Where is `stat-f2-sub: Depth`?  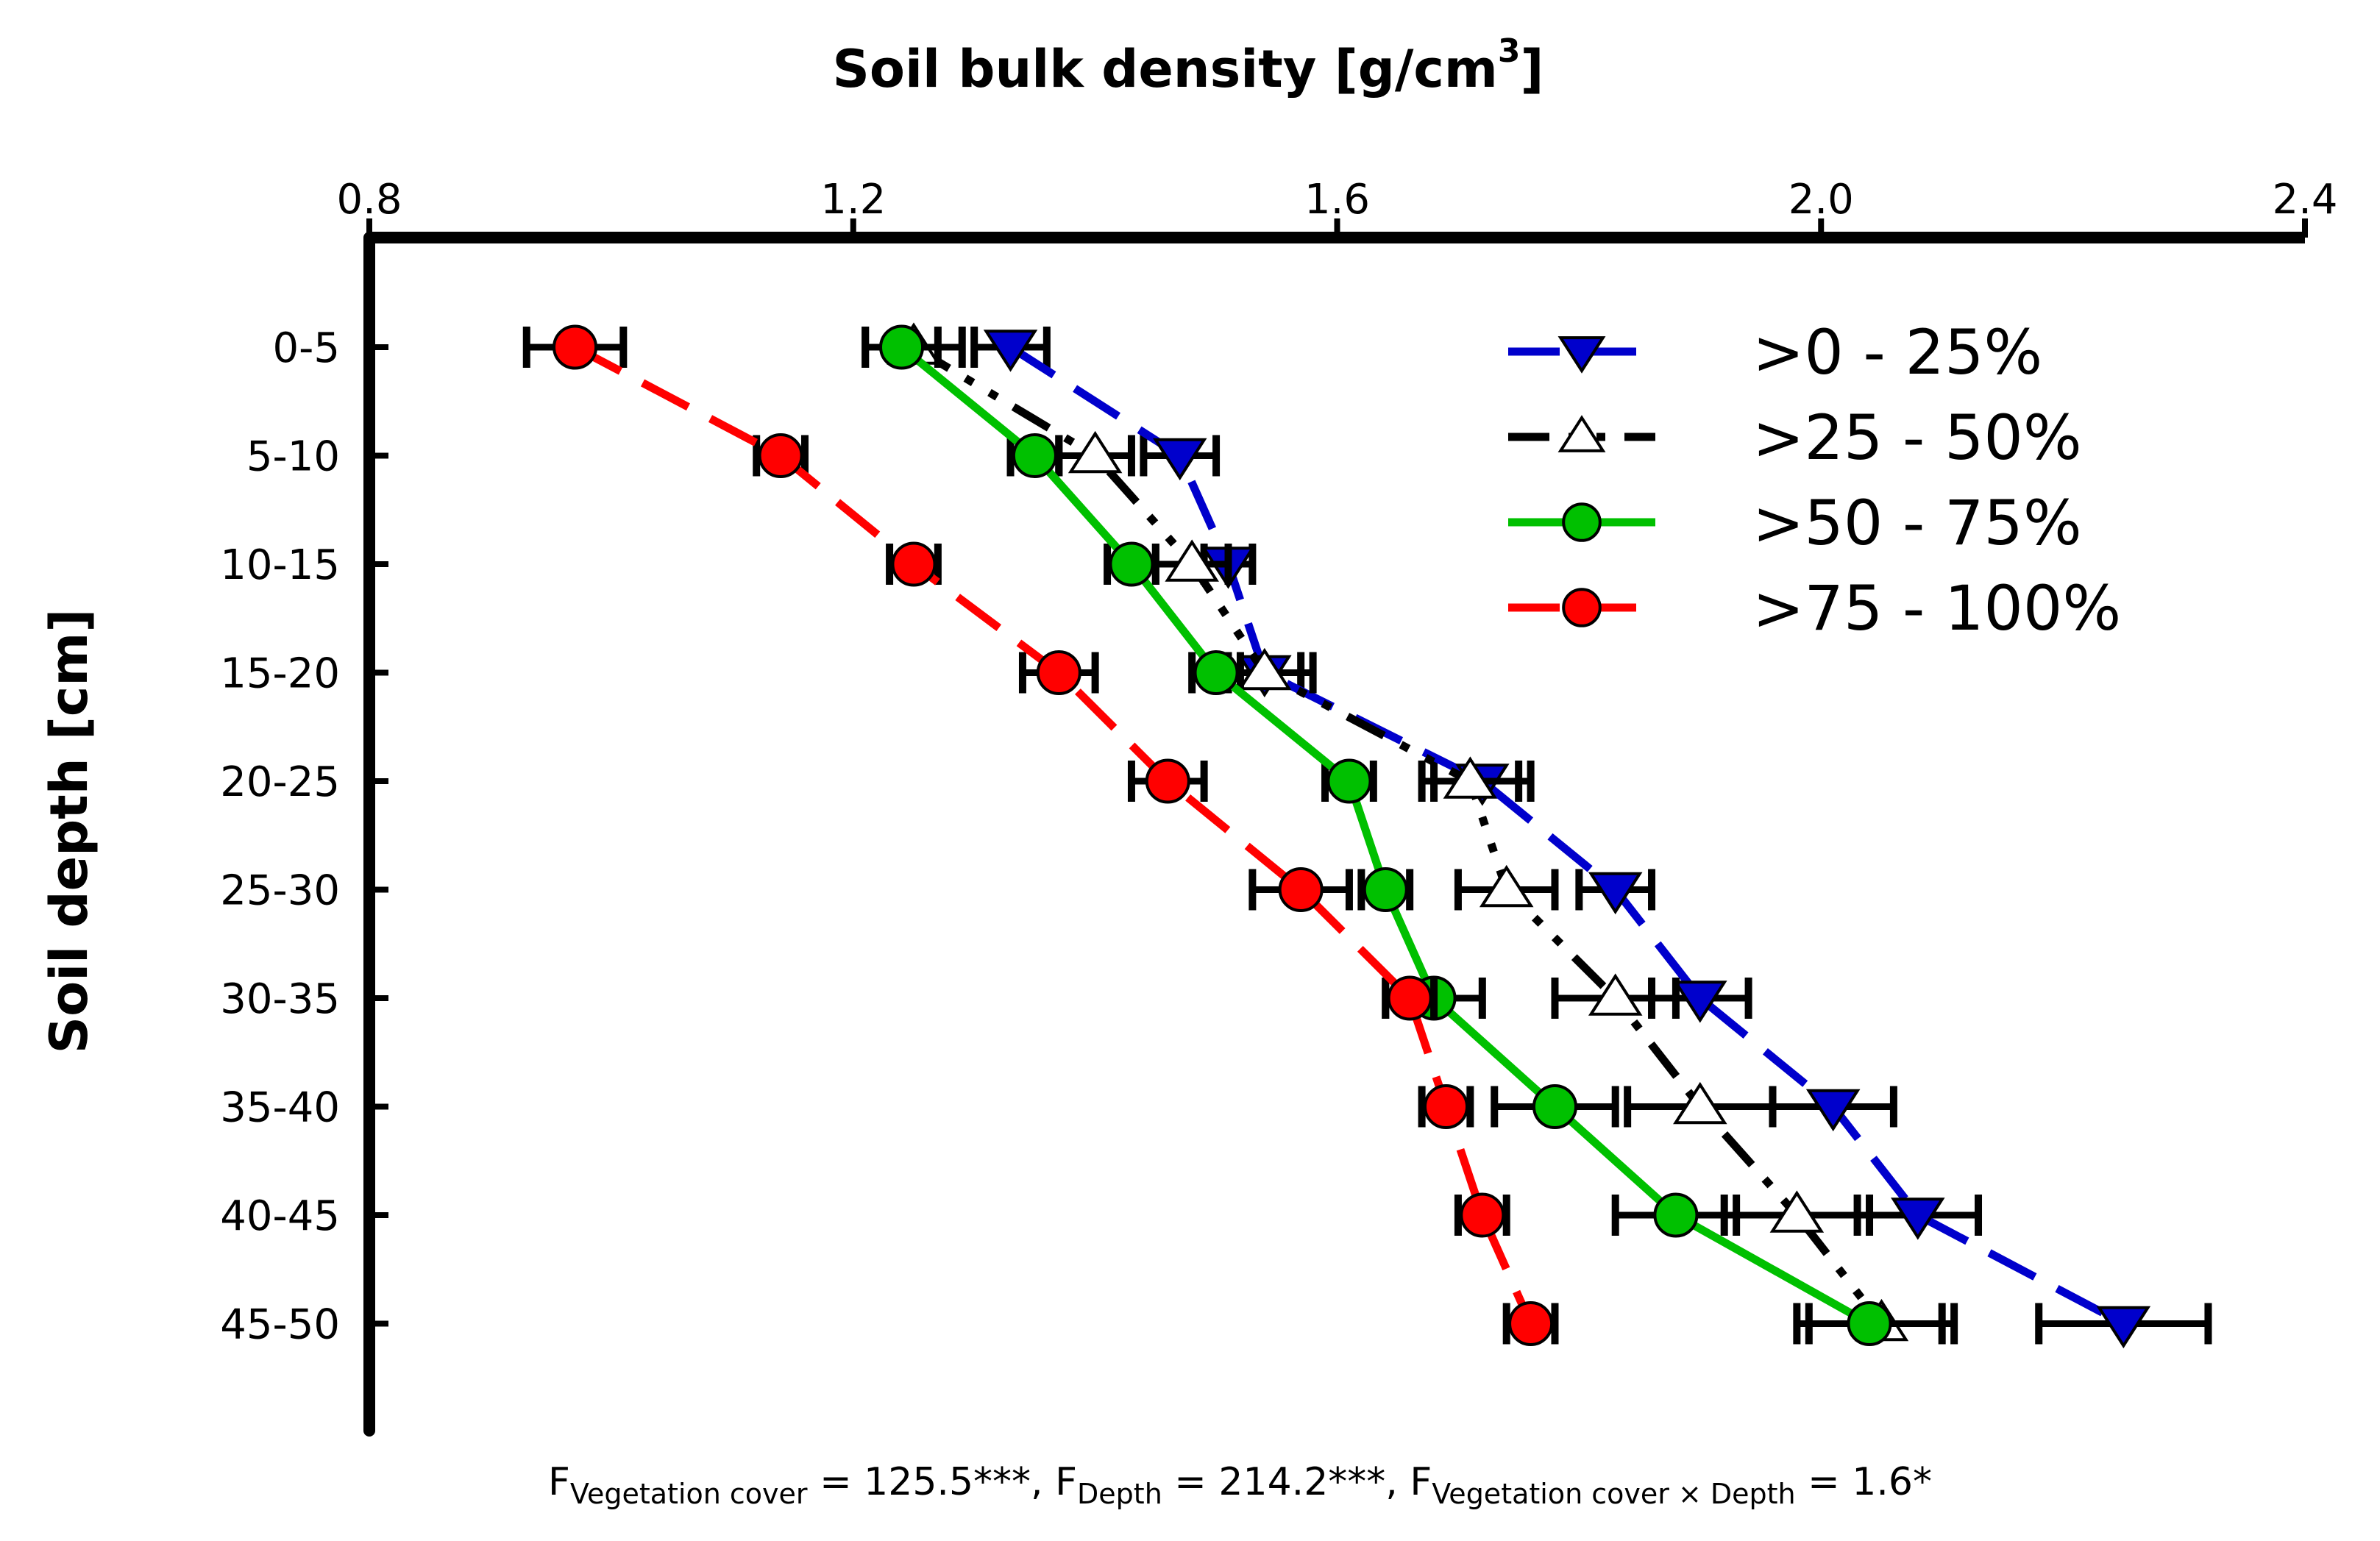
stat-f2-sub: Depth is located at coordinates (1120, 1494).